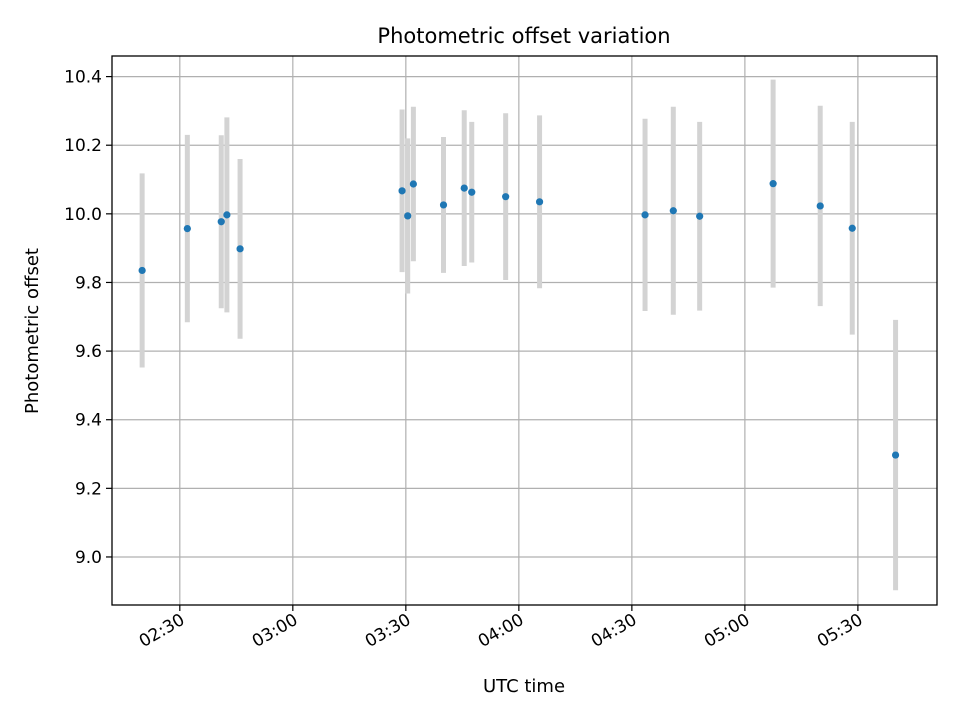 The width and height of the screenshot is (960, 720). Describe the element at coordinates (32, 331) in the screenshot. I see `y-axis-label: Photometric offset` at that location.